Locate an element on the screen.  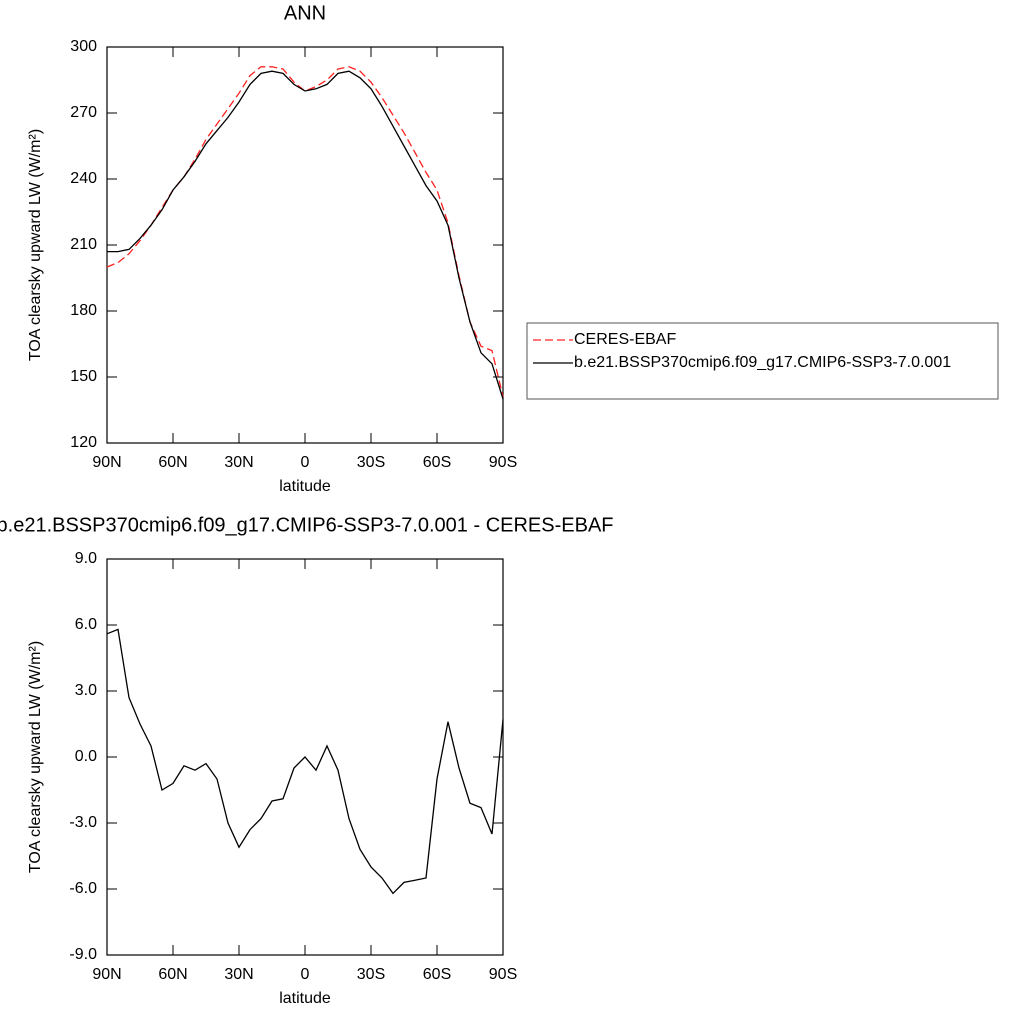
legend-label: CERES-EBAF is located at coordinates (625, 339).